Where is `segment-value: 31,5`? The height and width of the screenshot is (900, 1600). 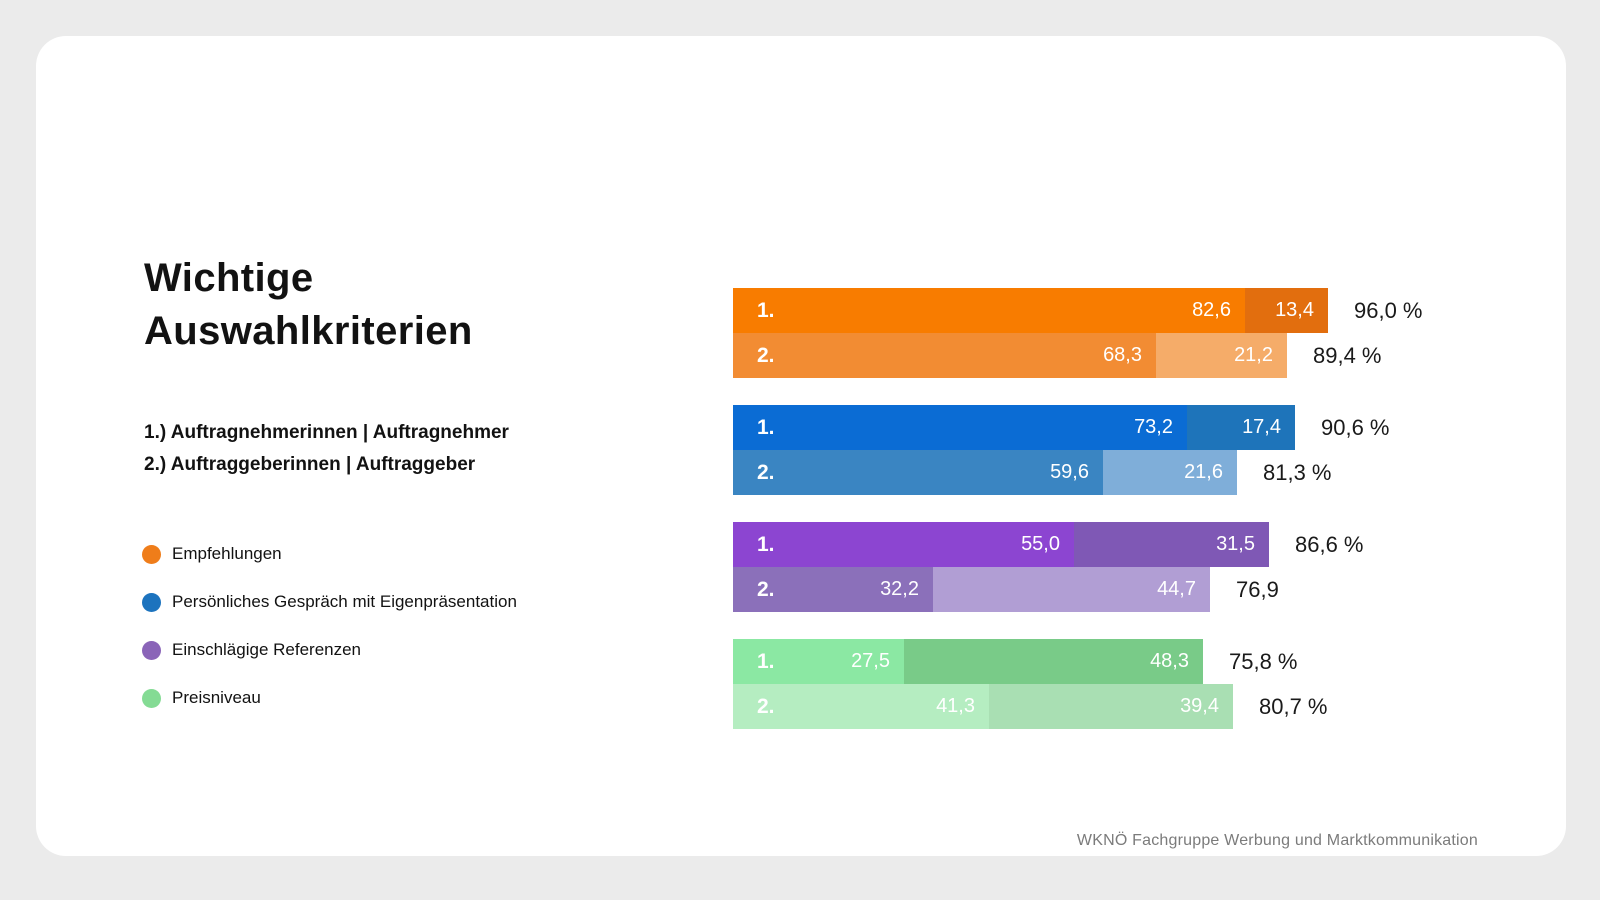 segment-value: 31,5 is located at coordinates (1235, 544).